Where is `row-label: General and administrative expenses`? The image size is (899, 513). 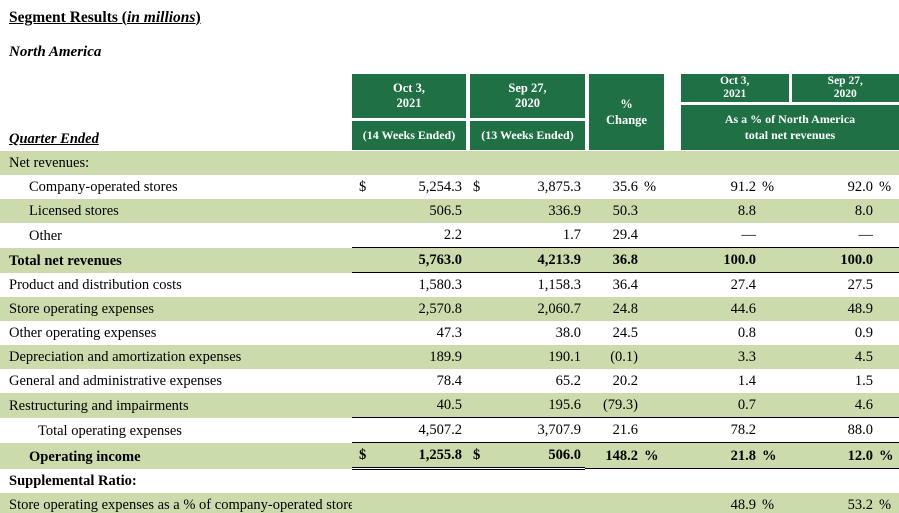
row-label: General and administrative expenses is located at coordinates (115, 381).